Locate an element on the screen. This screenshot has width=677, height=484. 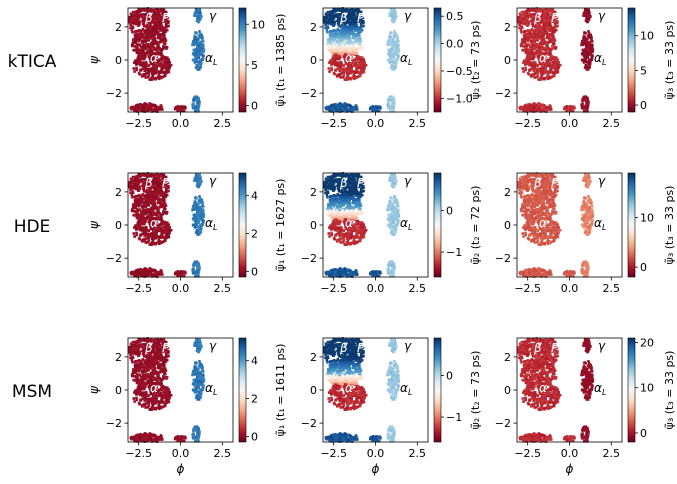
region-label: γ is located at coordinates (408, 16).